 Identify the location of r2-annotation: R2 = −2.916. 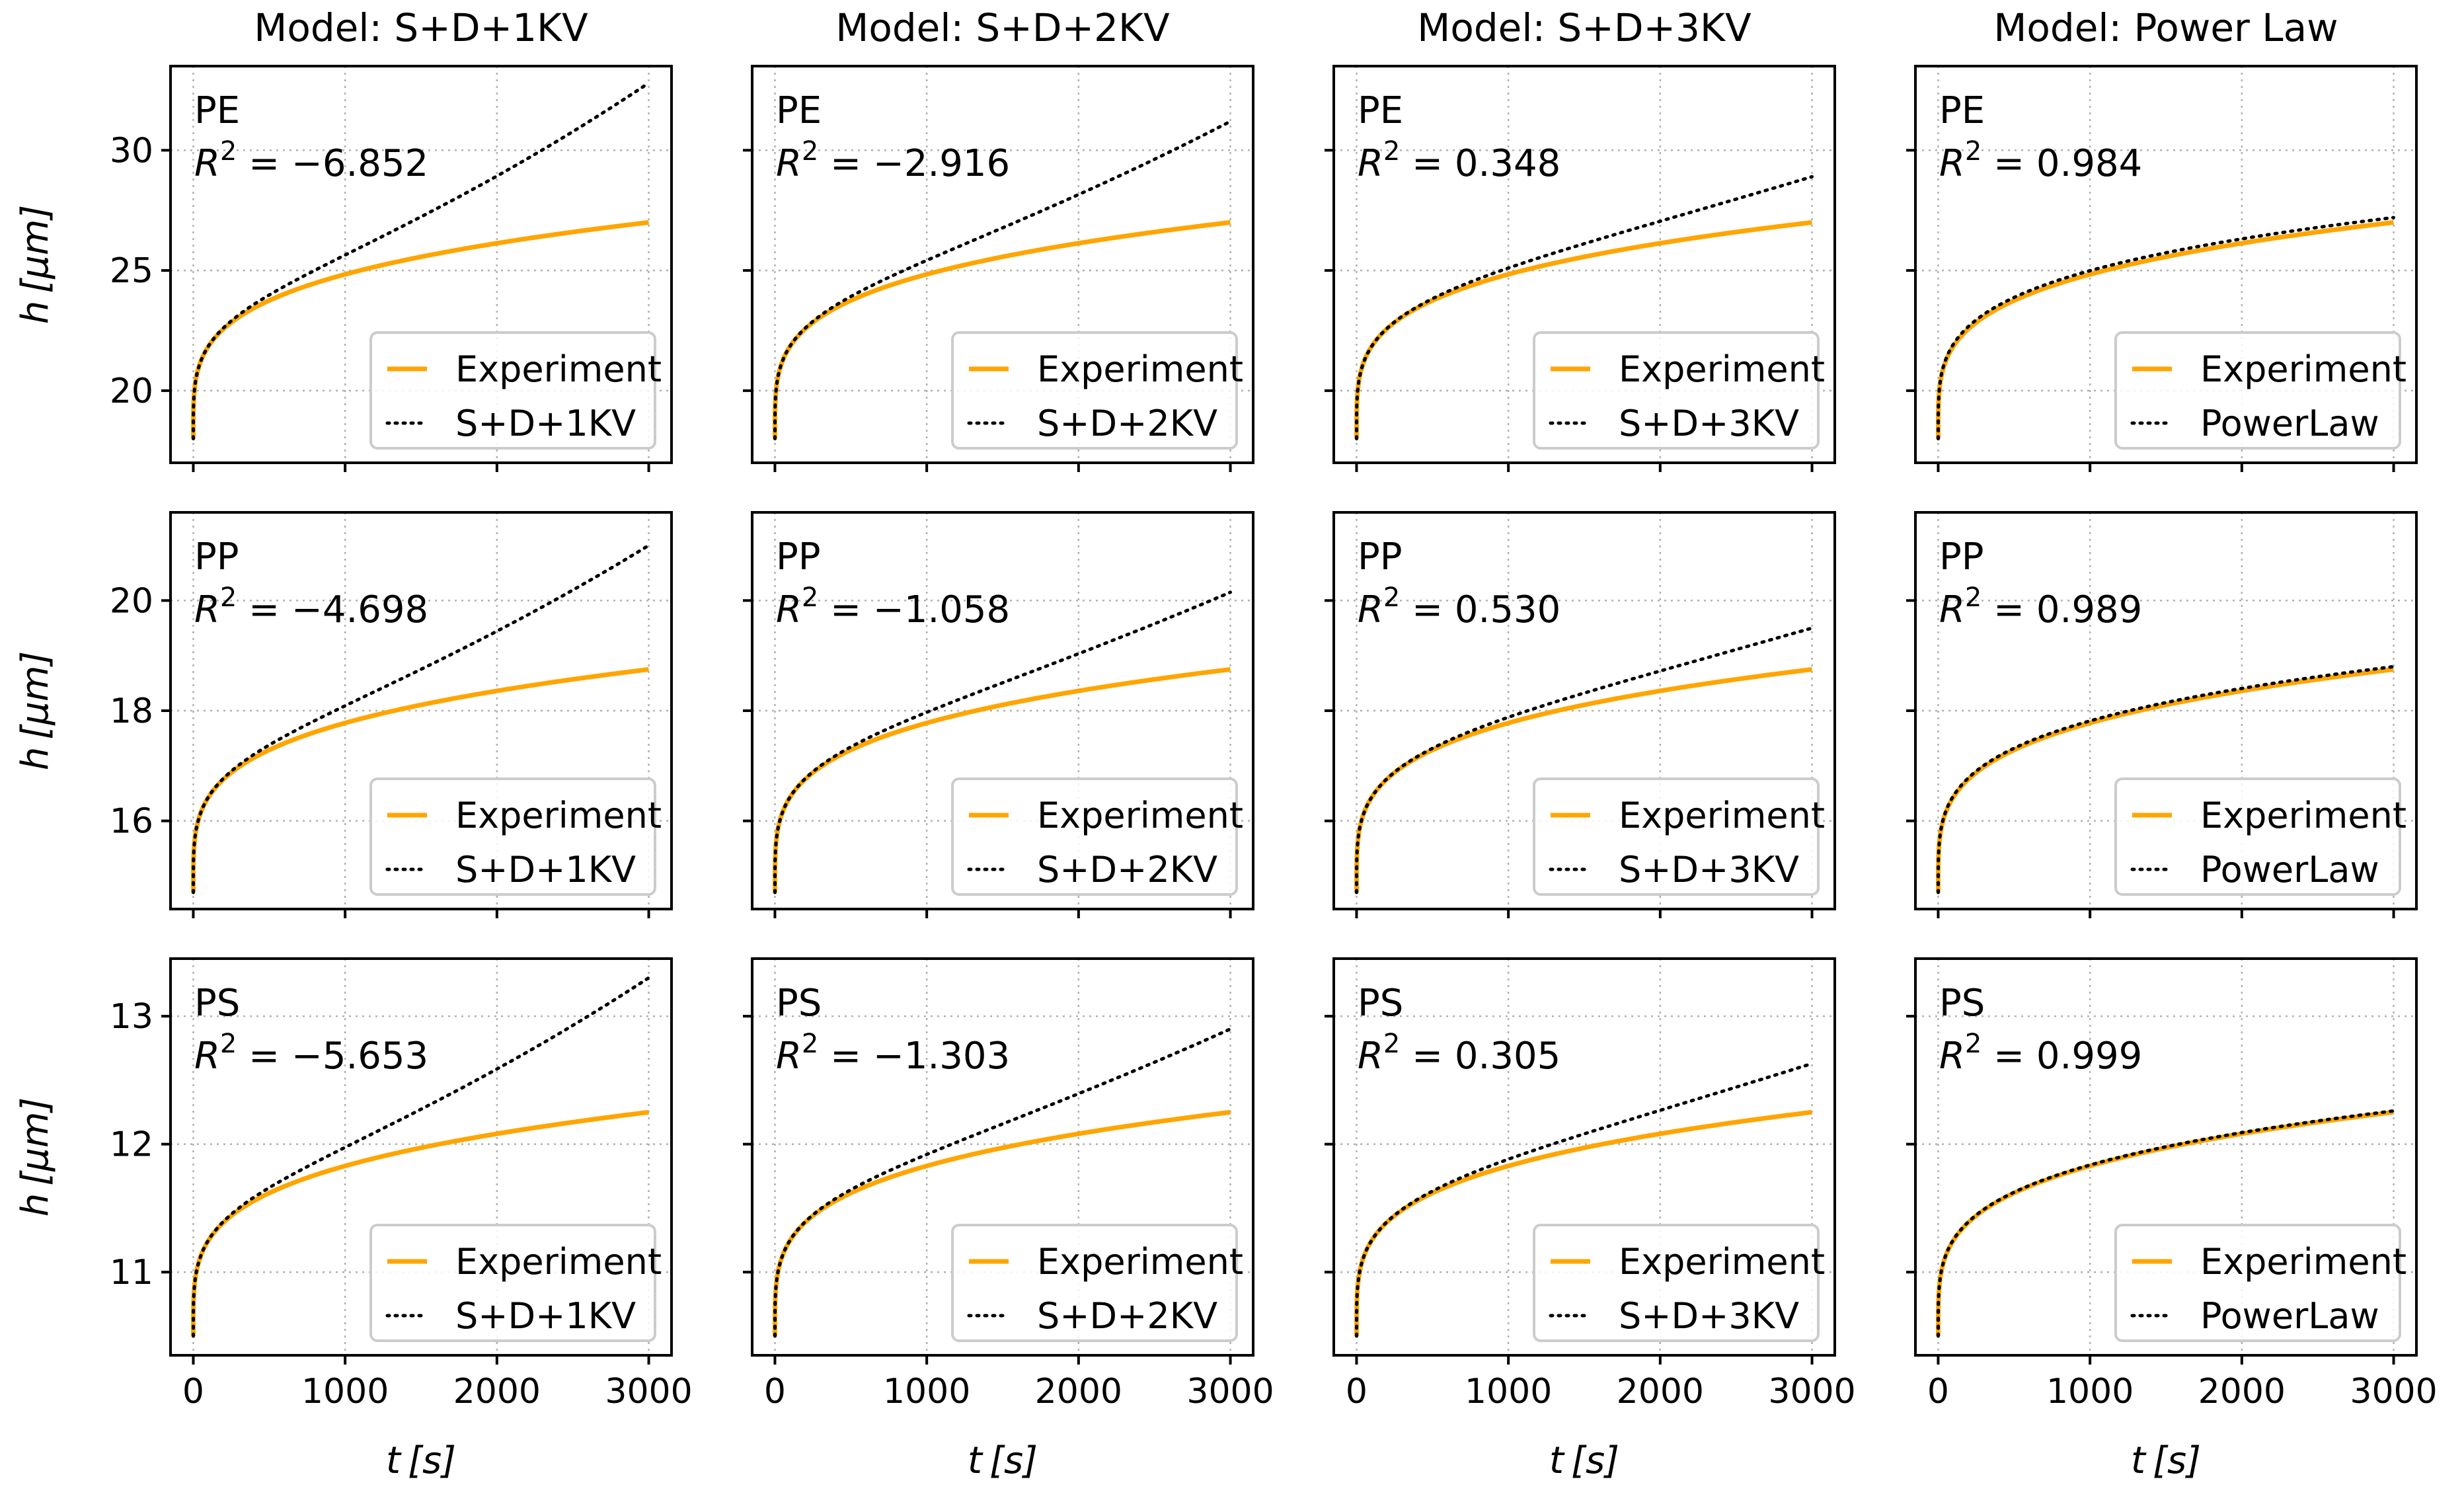
(893, 160).